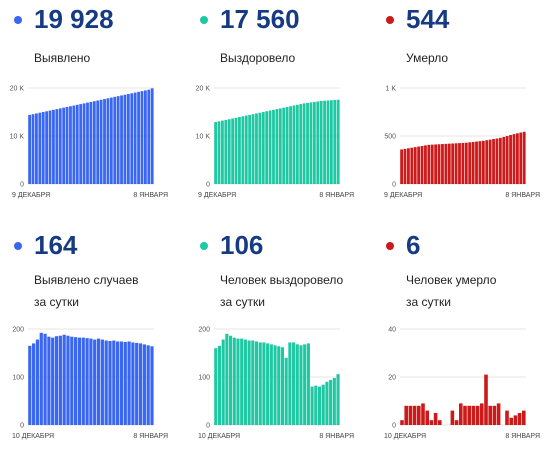 The image size is (556, 452). What do you see at coordinates (282, 280) in the screenshot?
I see `caption-line: Человек выздоровело` at bounding box center [282, 280].